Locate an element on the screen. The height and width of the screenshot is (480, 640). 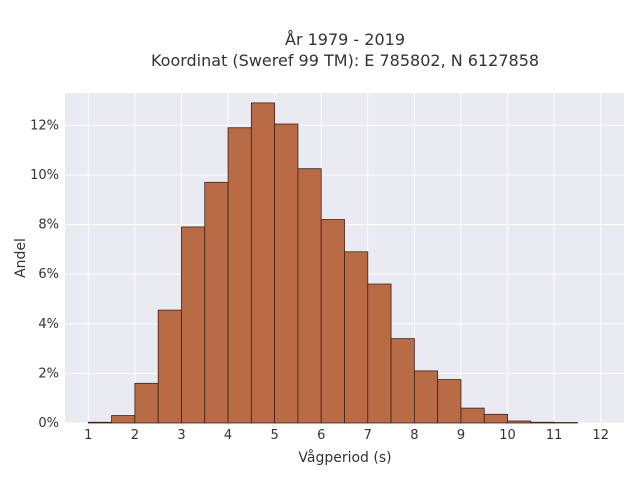
y-tick-label: 8% is located at coordinates (48, 225).